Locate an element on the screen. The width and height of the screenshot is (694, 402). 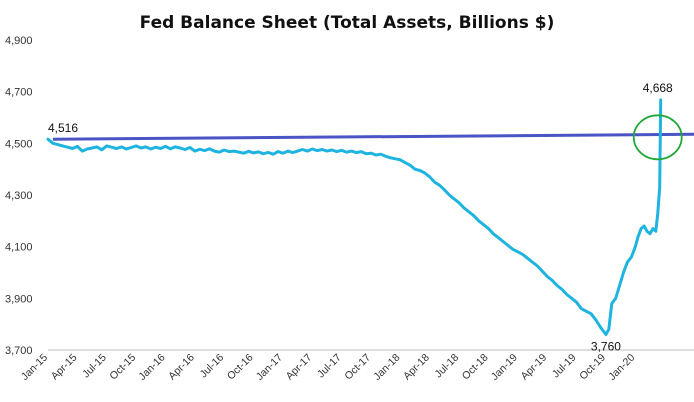
y-tick-label: 4,300 is located at coordinates (19, 196).